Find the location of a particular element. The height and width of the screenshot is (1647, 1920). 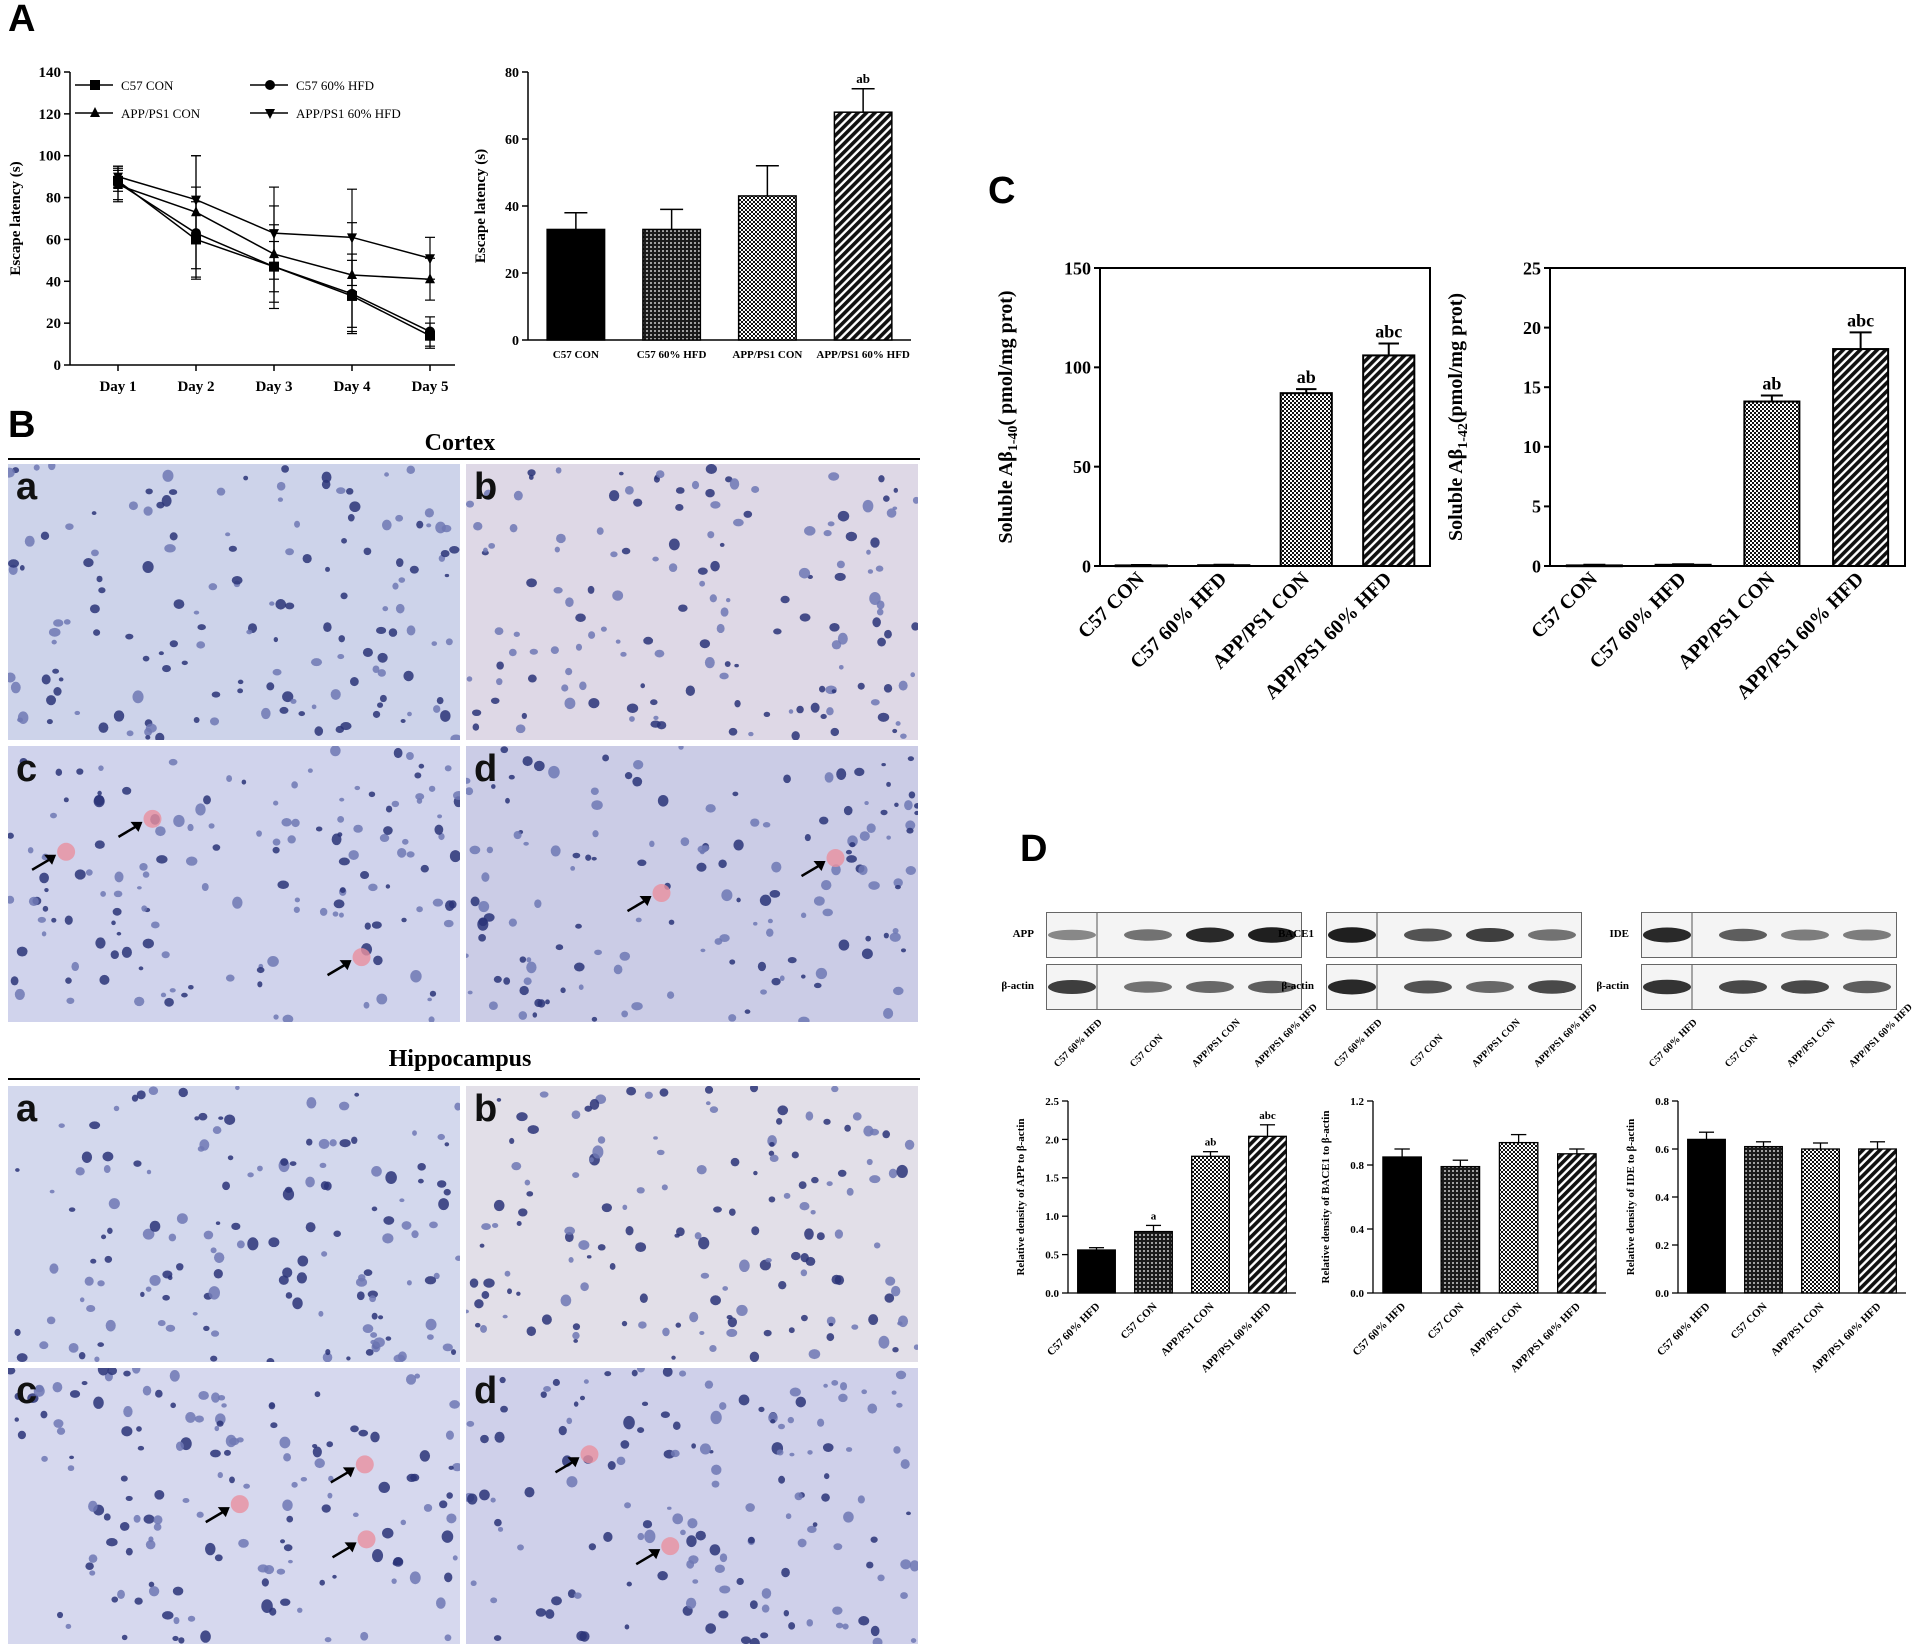

y-axis-label: Escape latency (s) is located at coordinates (481, 206).